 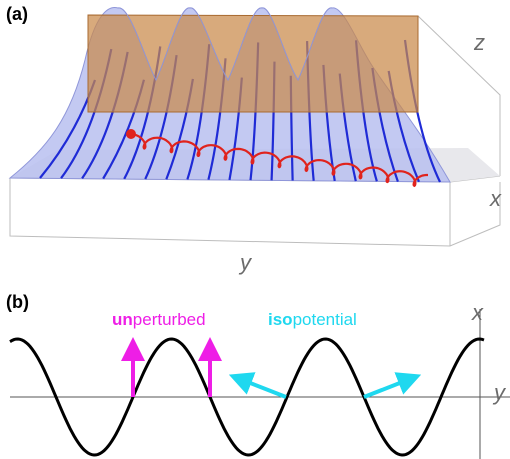 What do you see at coordinates (122, 319) in the screenshot?
I see `unperturbed-prefix: un` at bounding box center [122, 319].